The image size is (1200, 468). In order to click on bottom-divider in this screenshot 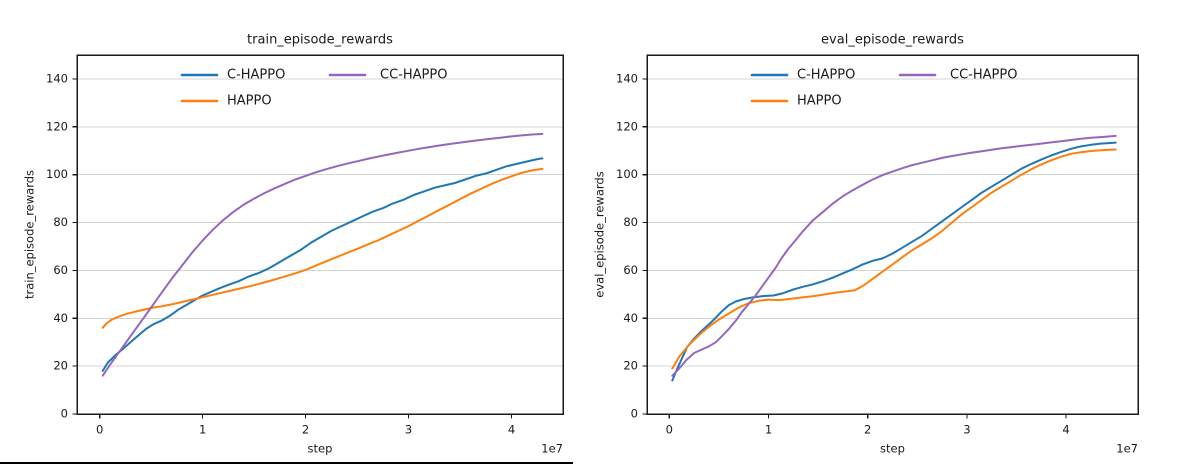, I will do `click(286, 463)`.